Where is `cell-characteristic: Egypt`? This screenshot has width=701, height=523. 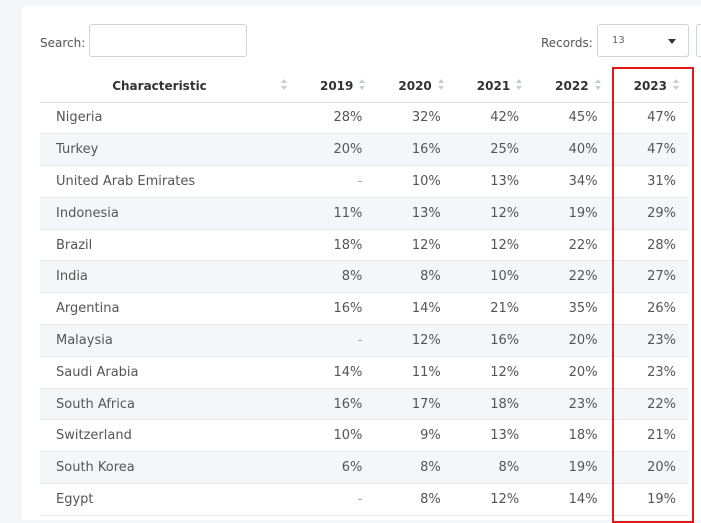
cell-characteristic: Egypt is located at coordinates (168, 499).